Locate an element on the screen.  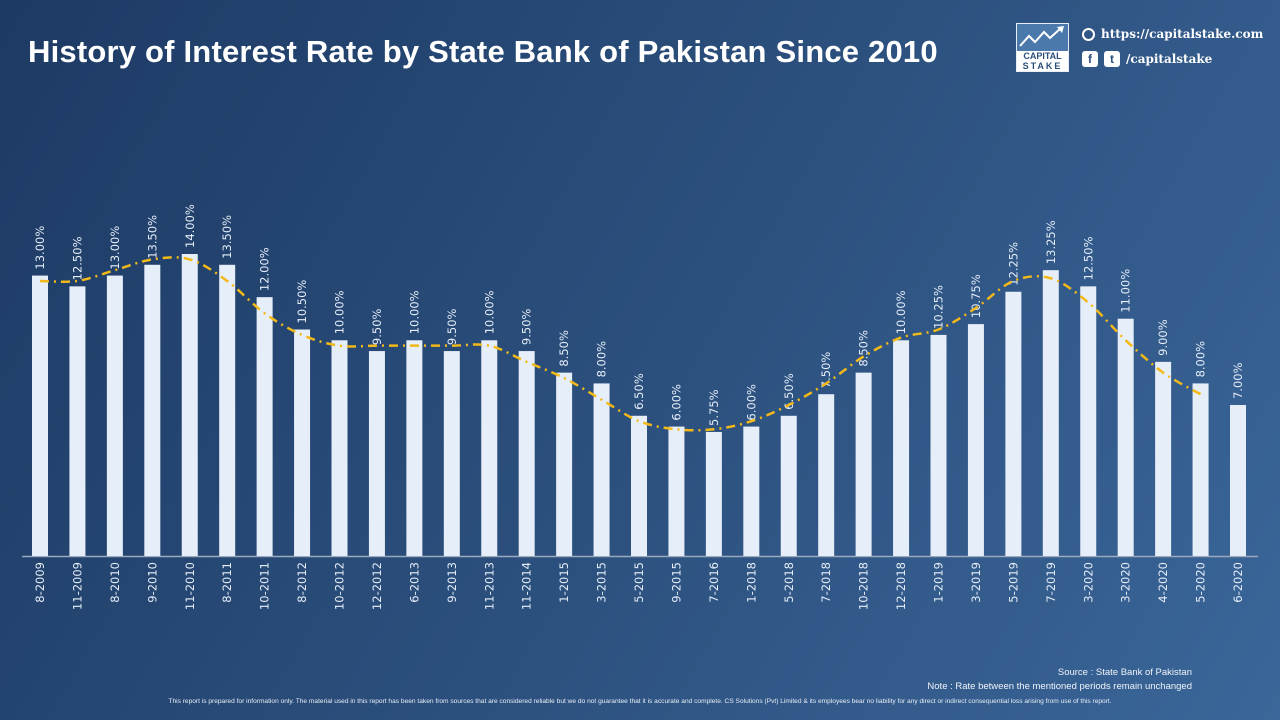
data-label: 14.00% is located at coordinates (190, 226).